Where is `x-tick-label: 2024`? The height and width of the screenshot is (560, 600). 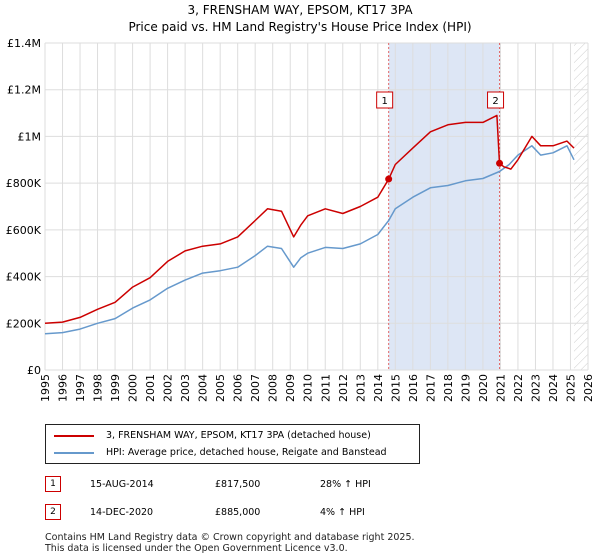 x-tick-label: 2024 is located at coordinates (553, 388).